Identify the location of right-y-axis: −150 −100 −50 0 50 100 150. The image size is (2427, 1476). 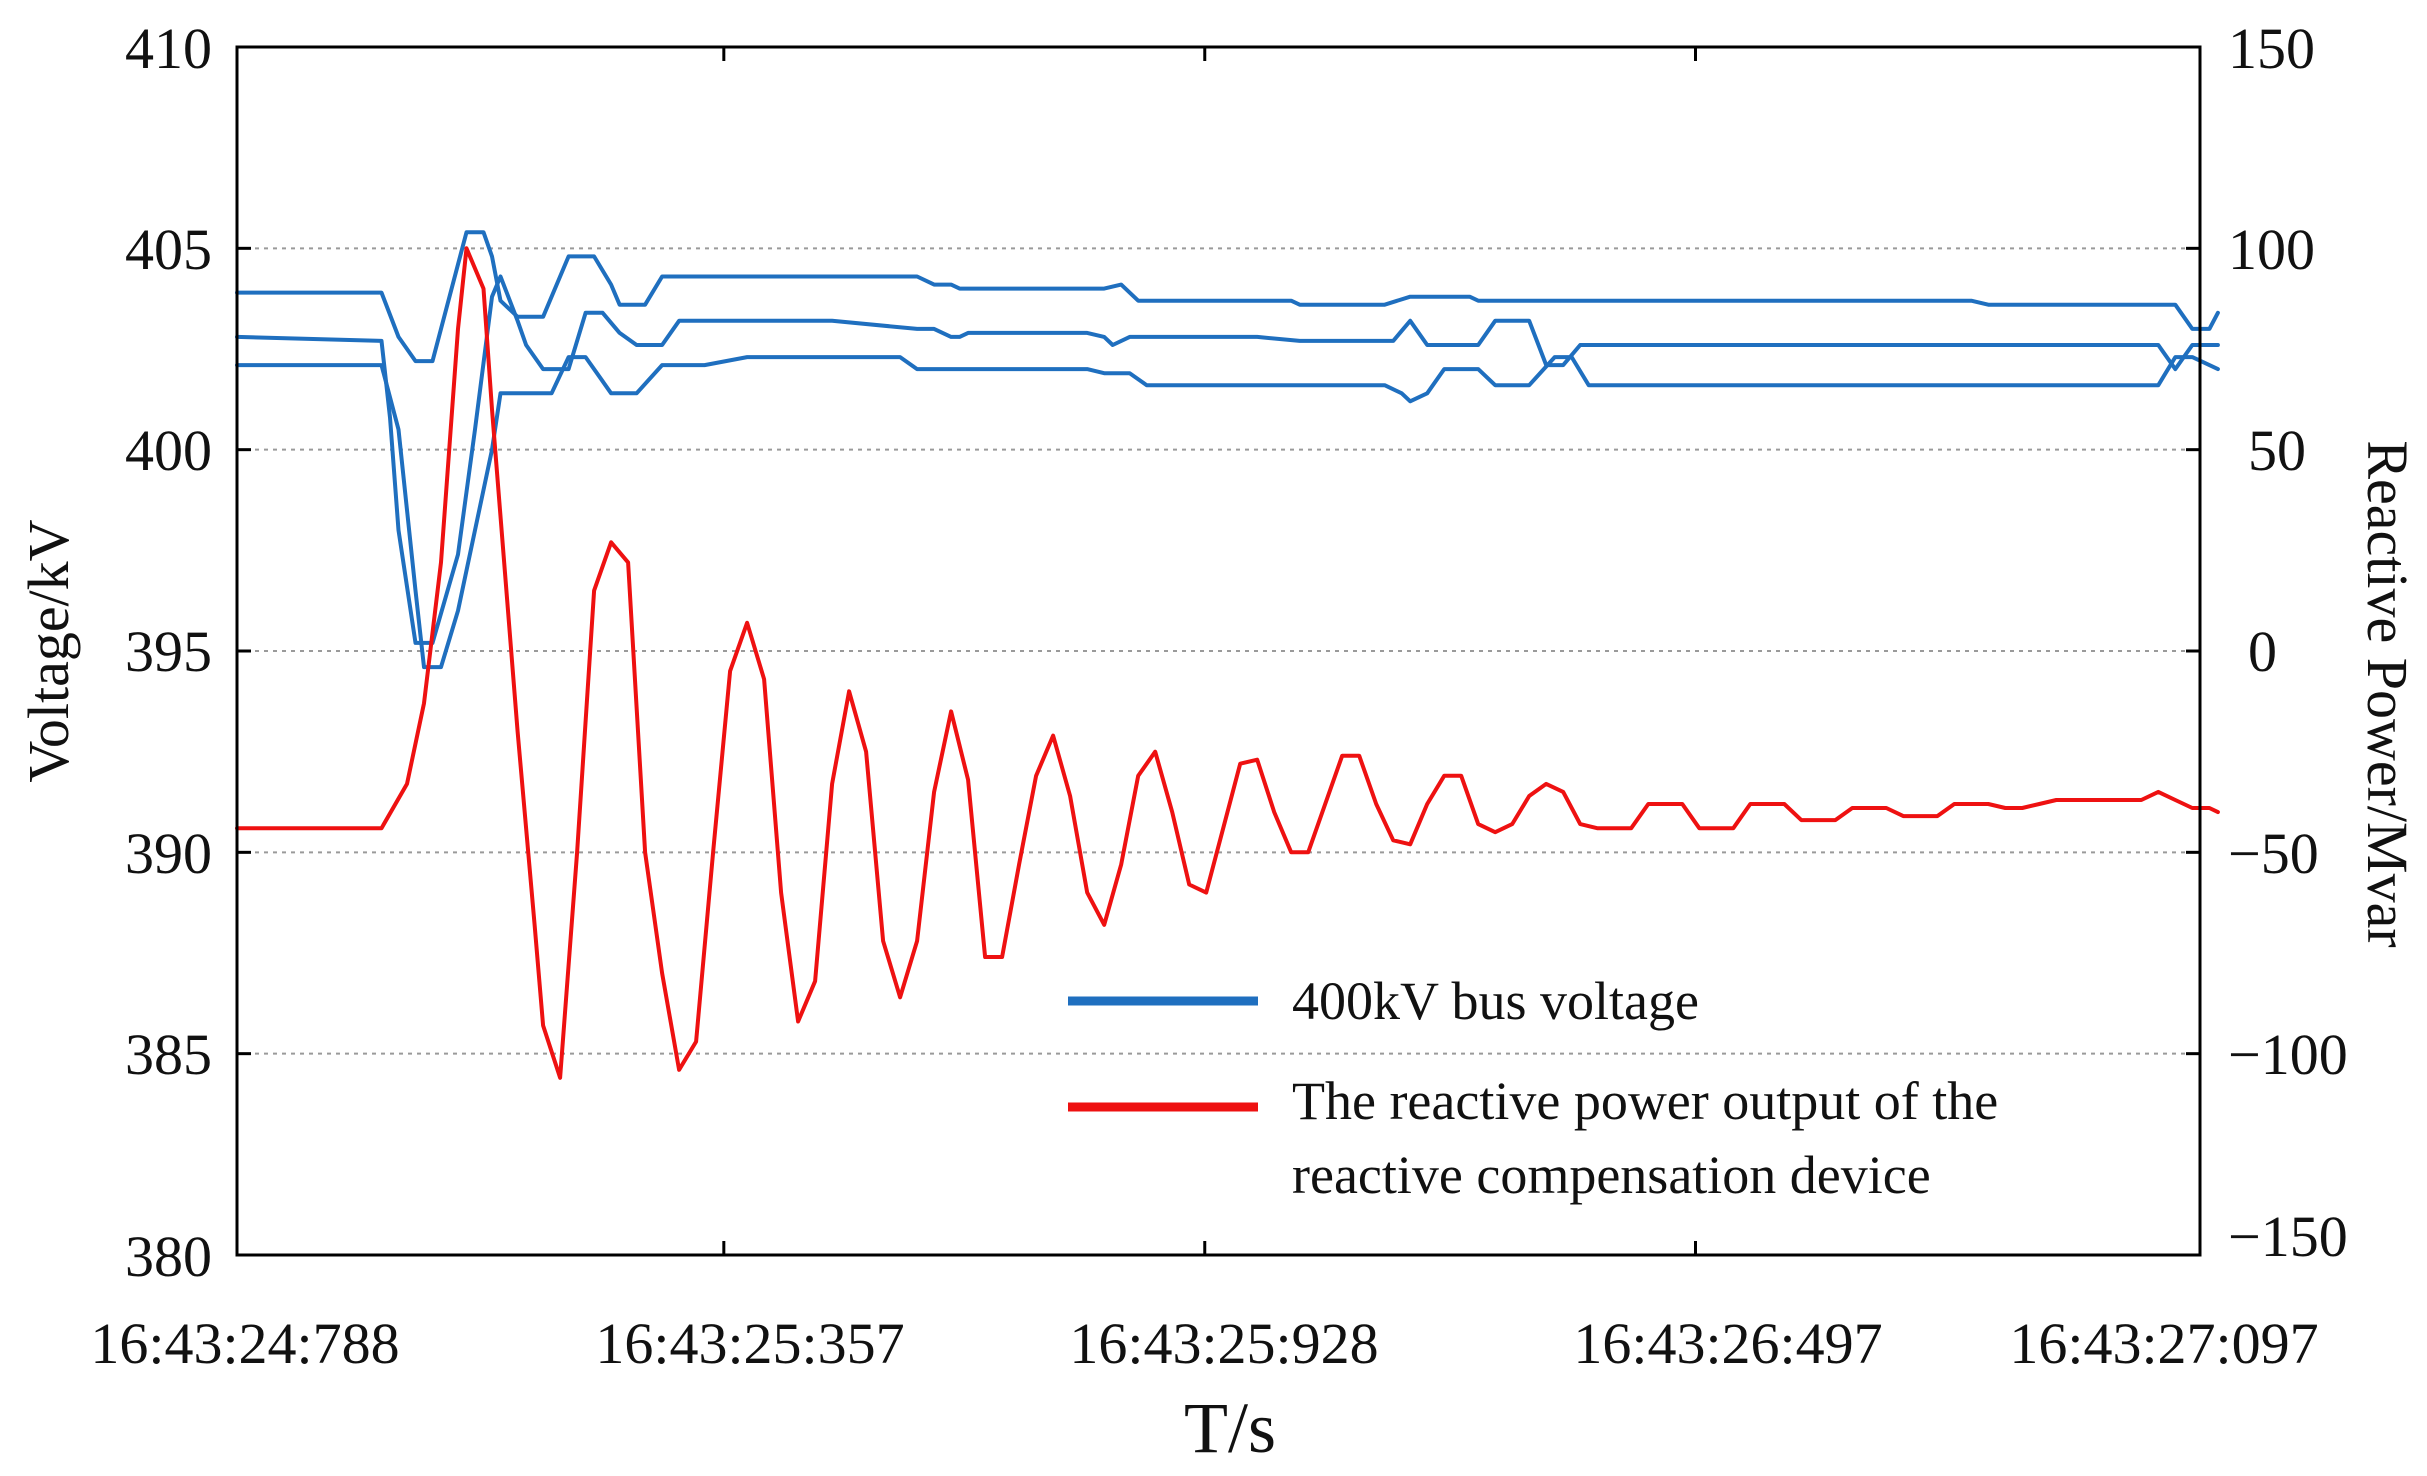
(2288, 642).